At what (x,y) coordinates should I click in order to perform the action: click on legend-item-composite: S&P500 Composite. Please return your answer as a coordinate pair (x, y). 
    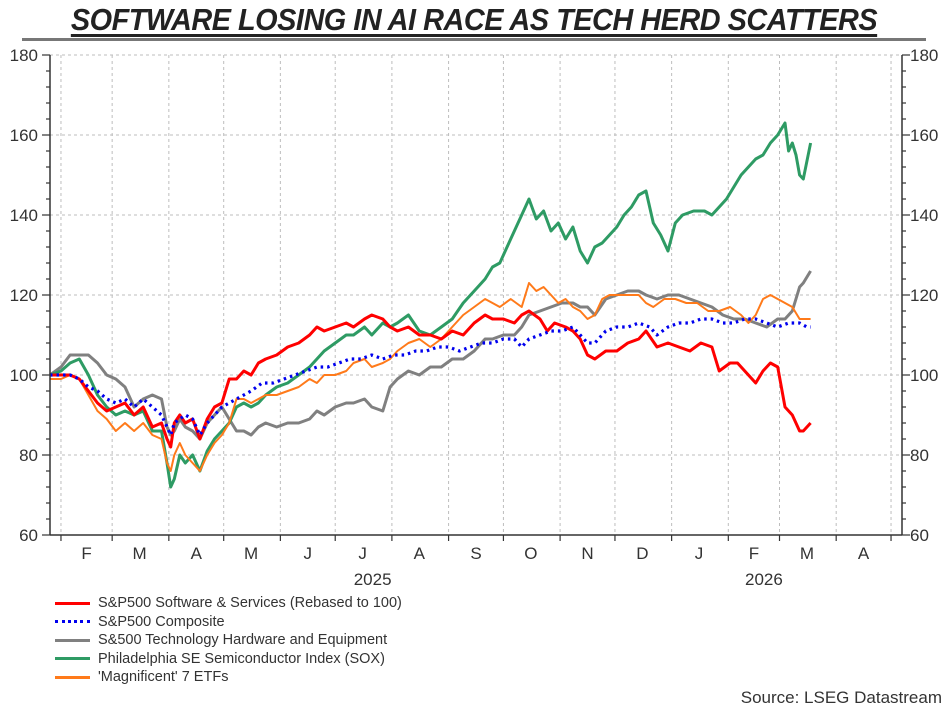
    Looking at the image, I should click on (228, 622).